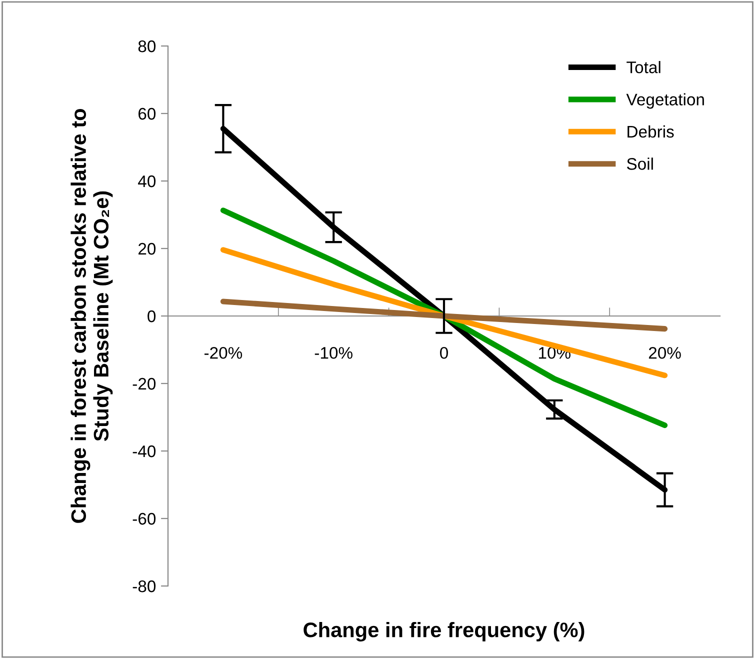  What do you see at coordinates (147, 181) in the screenshot?
I see `y-tick-label: 40` at bounding box center [147, 181].